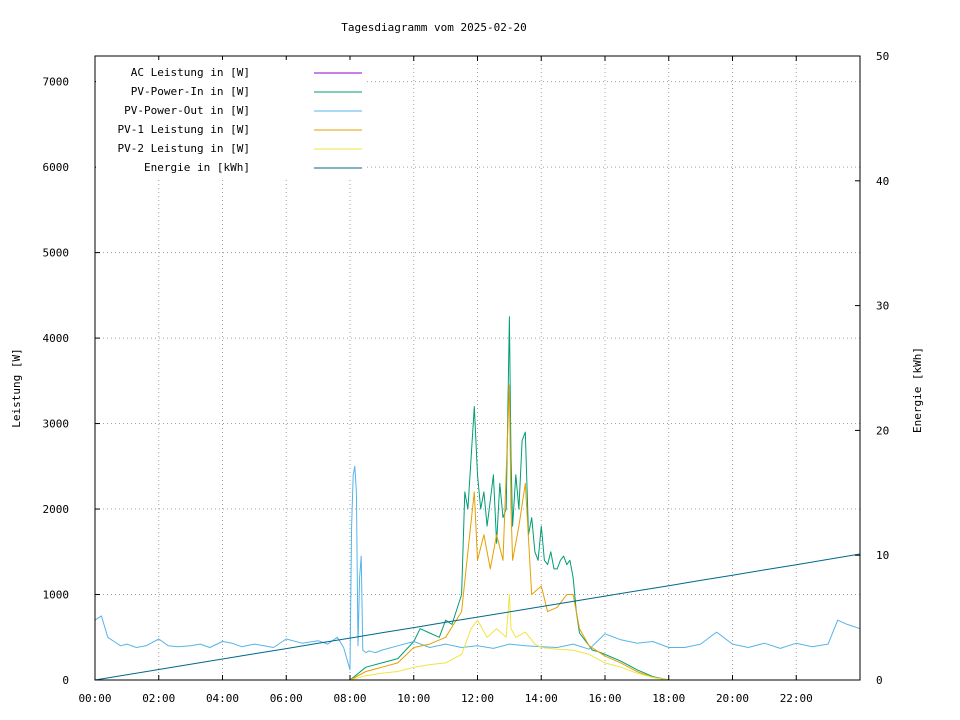  I want to click on y2-tick-label: 50, so click(882, 56).